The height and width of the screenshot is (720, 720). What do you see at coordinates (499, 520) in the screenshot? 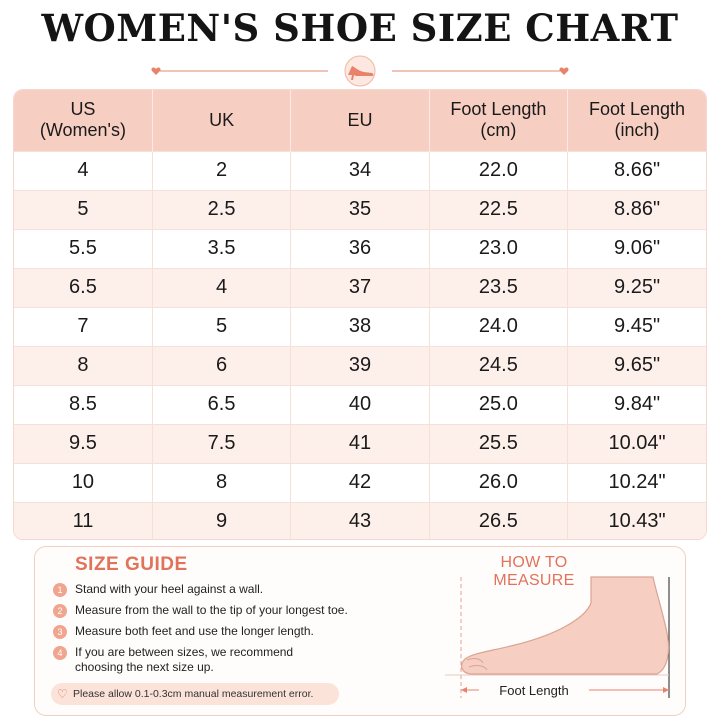
I see `table-cell: 26.5` at bounding box center [499, 520].